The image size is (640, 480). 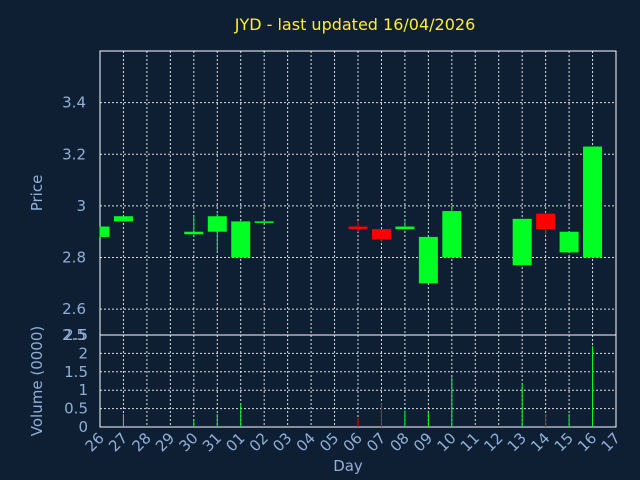 What do you see at coordinates (74, 258) in the screenshot?
I see `price-tick-label: 2.8` at bounding box center [74, 258].